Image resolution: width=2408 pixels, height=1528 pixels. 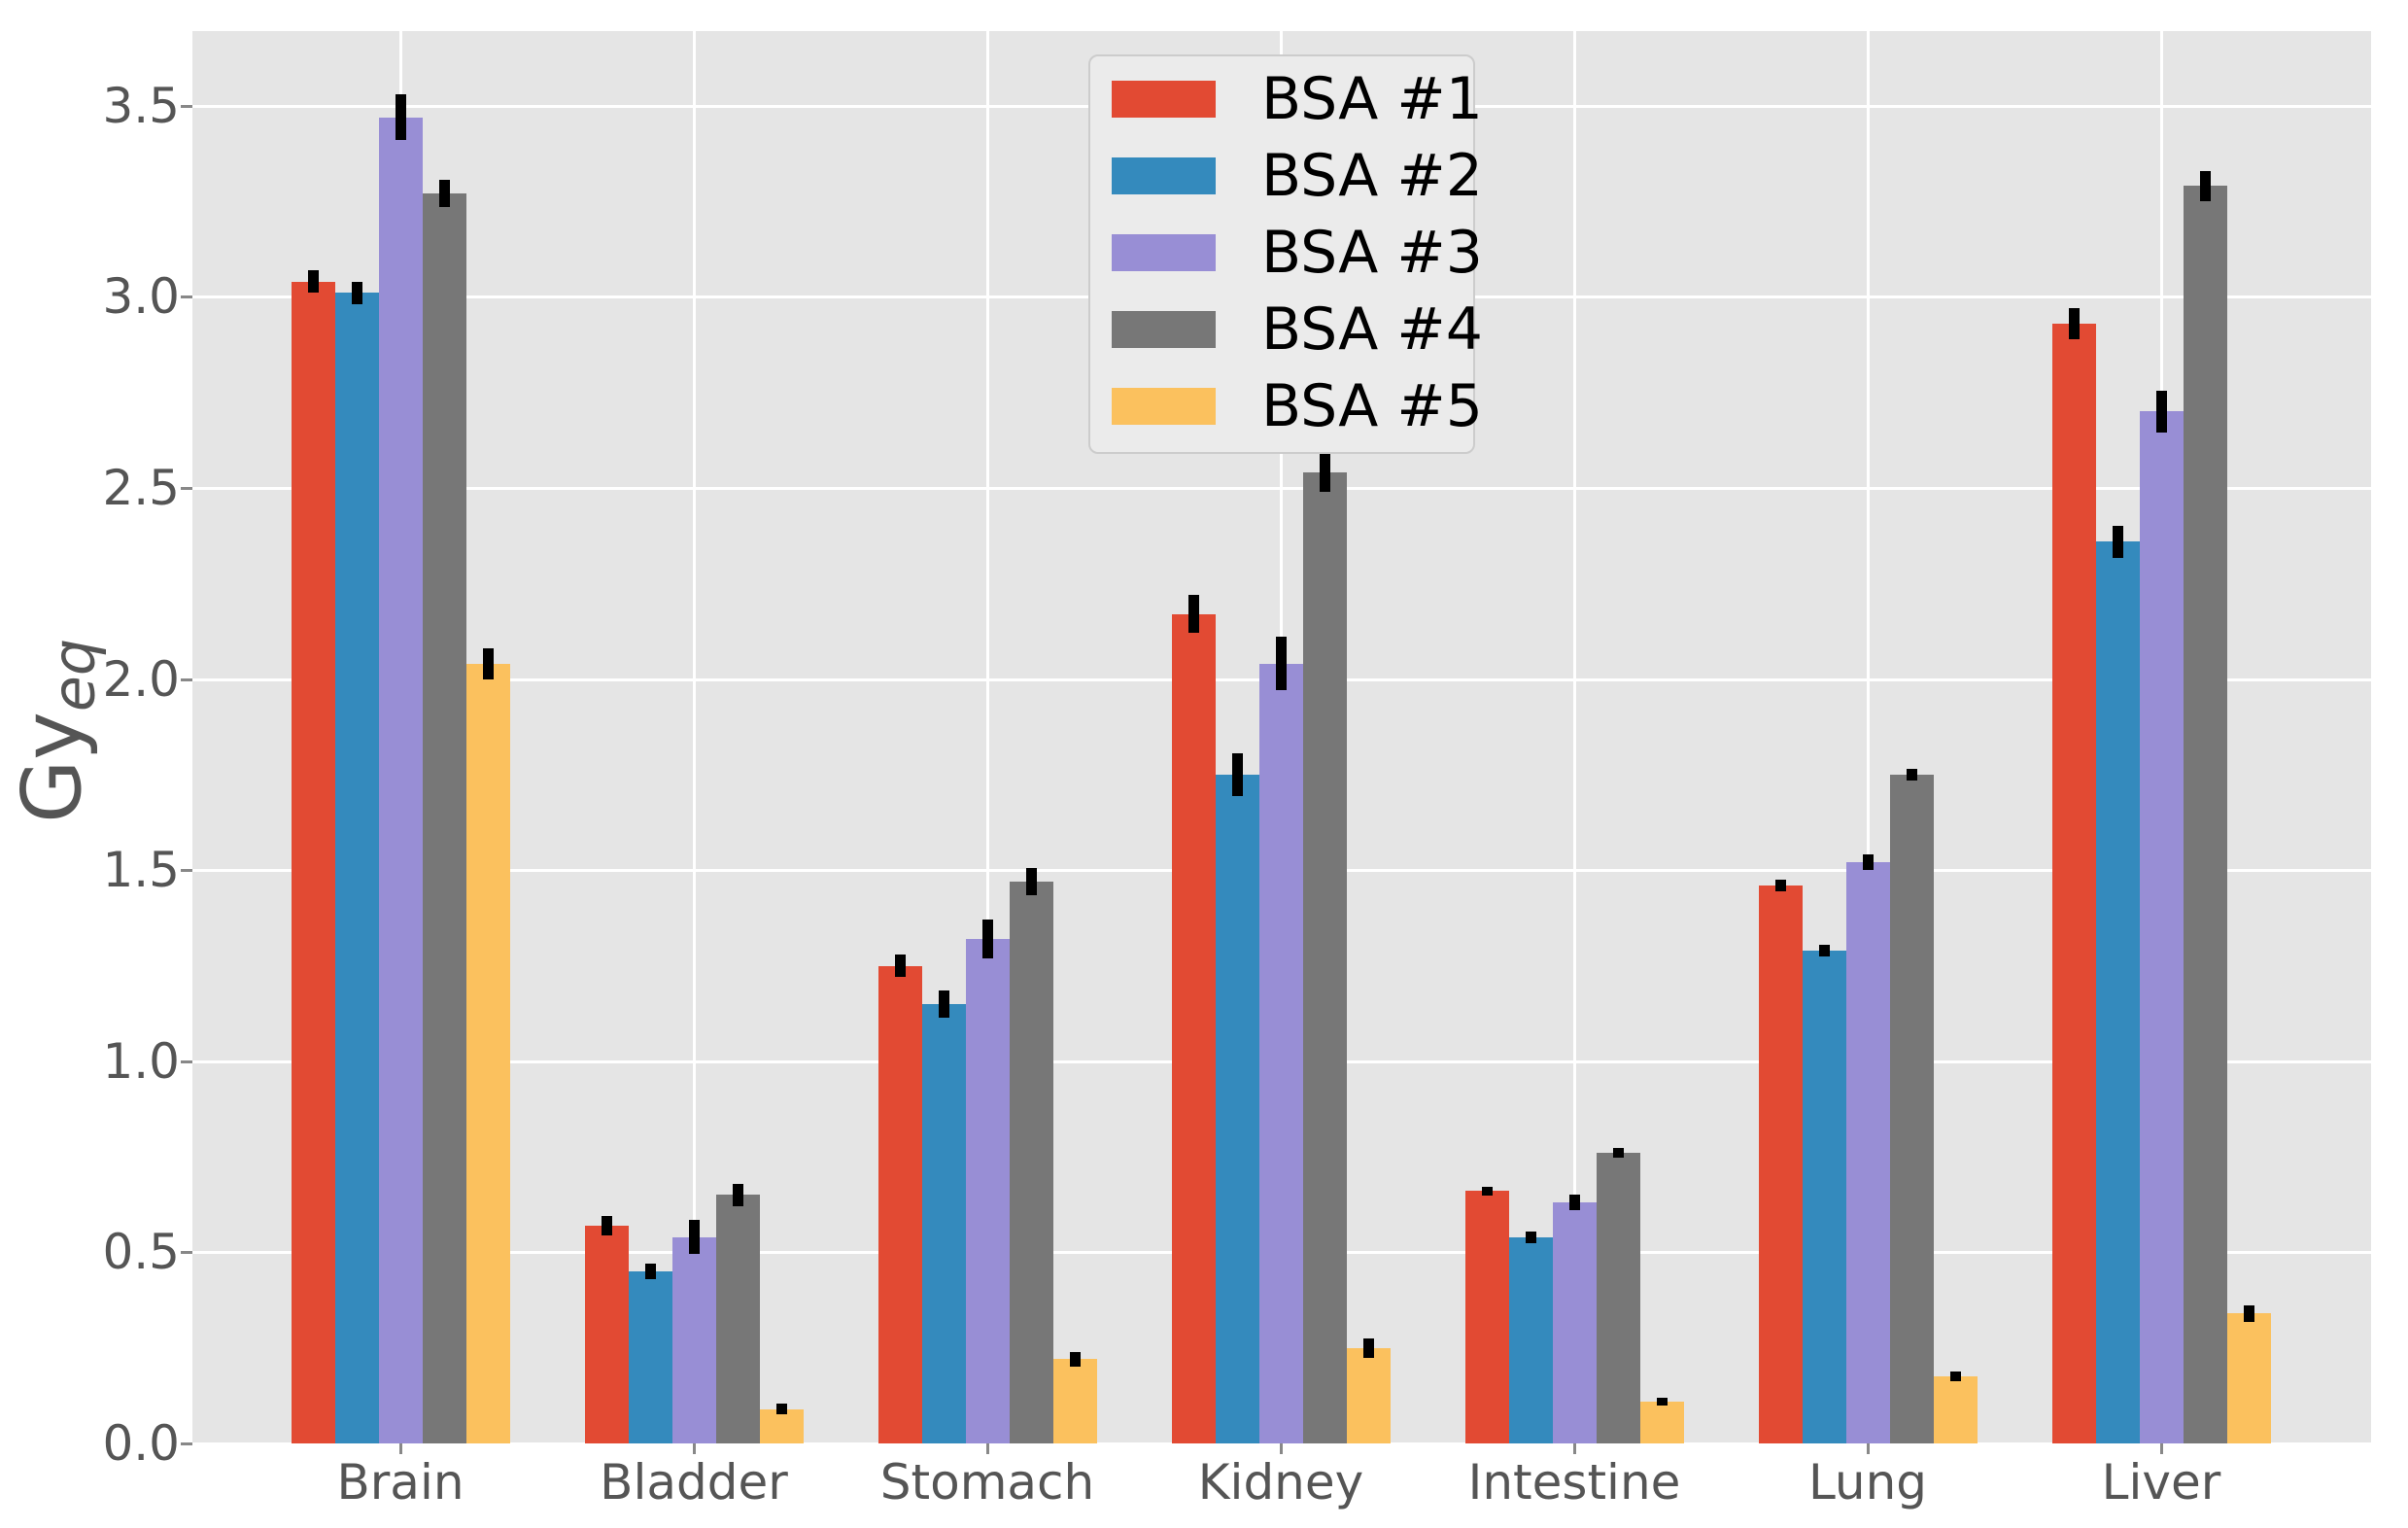 What do you see at coordinates (1618, 1298) in the screenshot?
I see `bar-BSA4-intestine` at bounding box center [1618, 1298].